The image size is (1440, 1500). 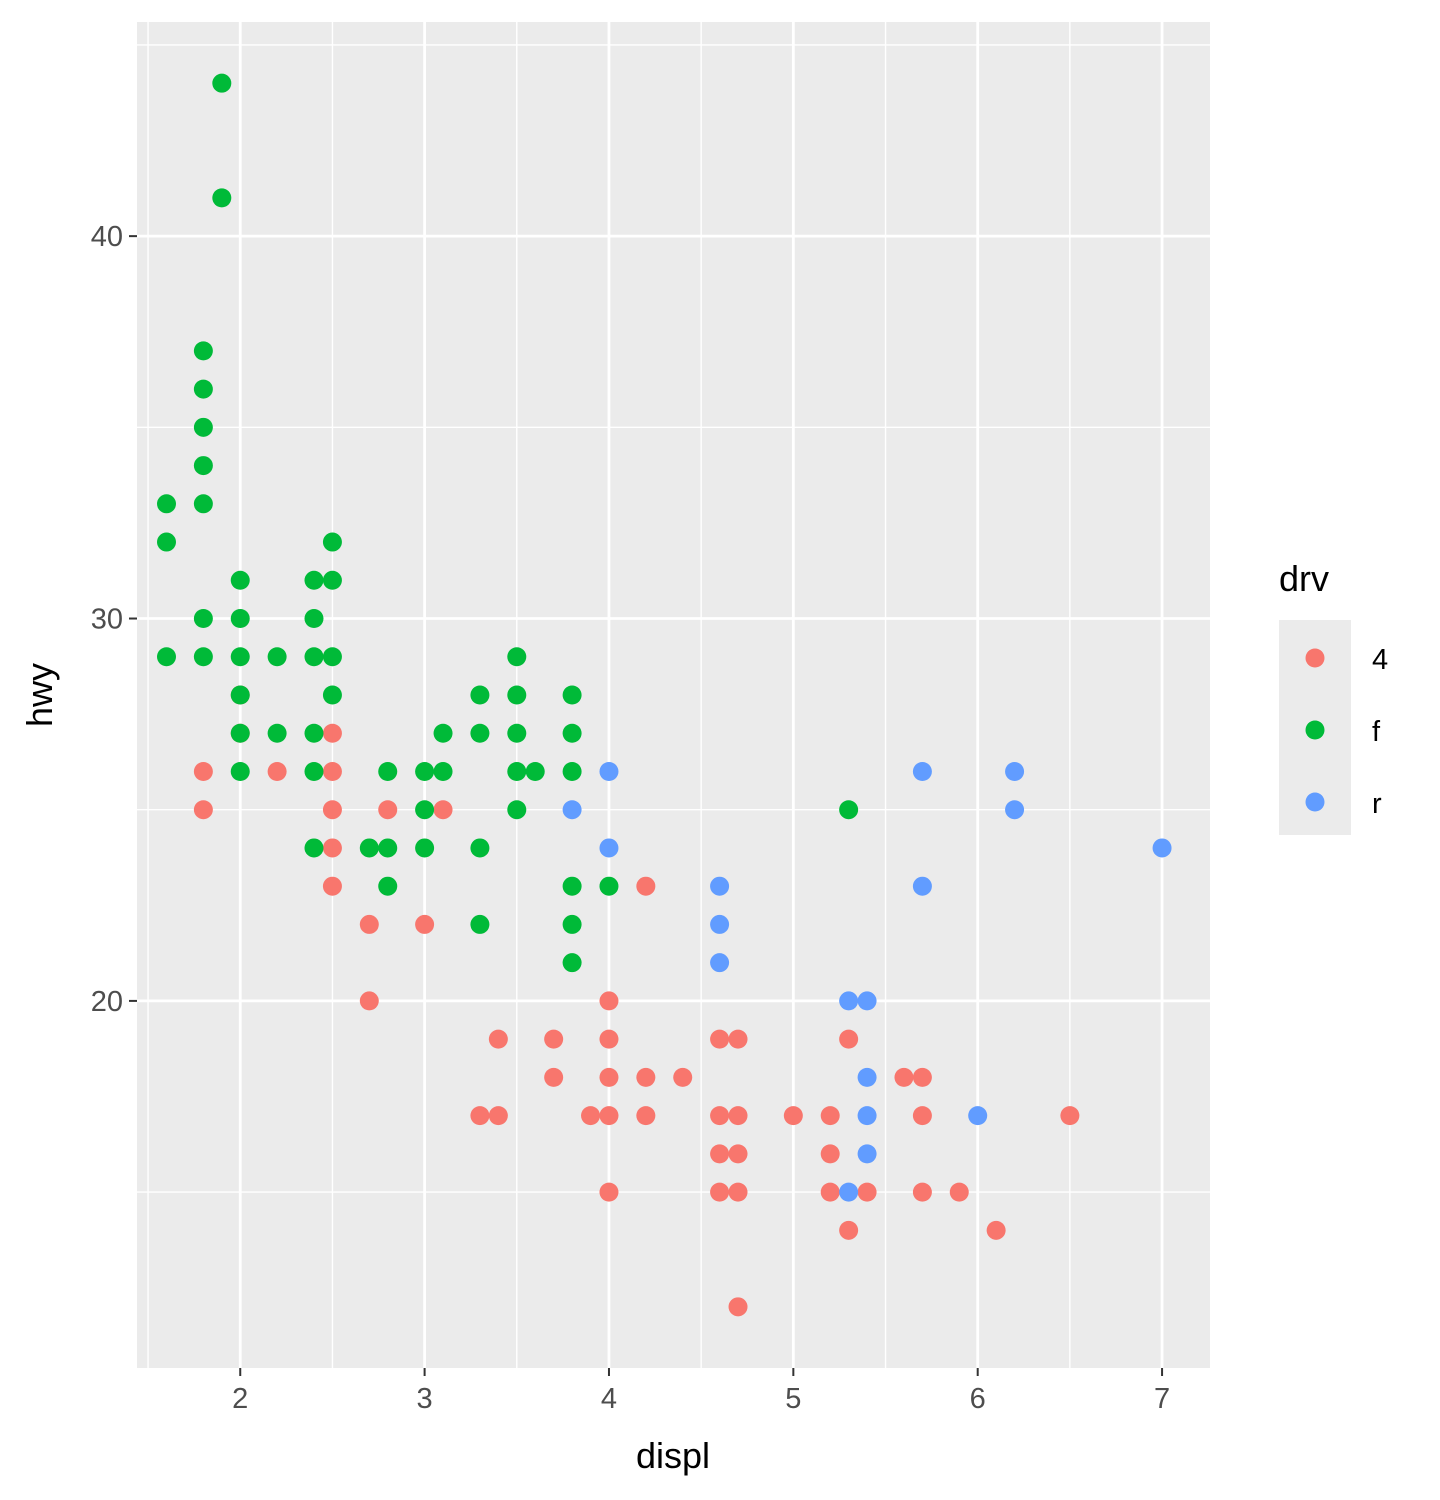 I want to click on legend-label-f: f, so click(x=1376, y=732).